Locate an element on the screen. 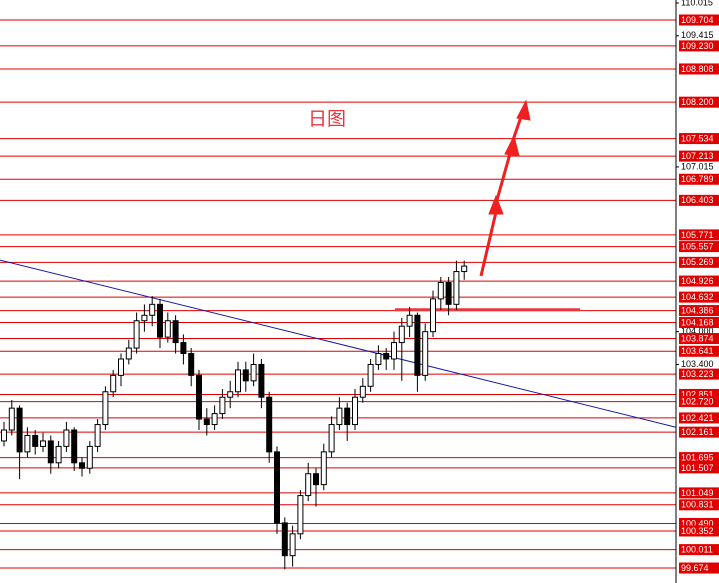  level-label: 107.534 is located at coordinates (697, 138).